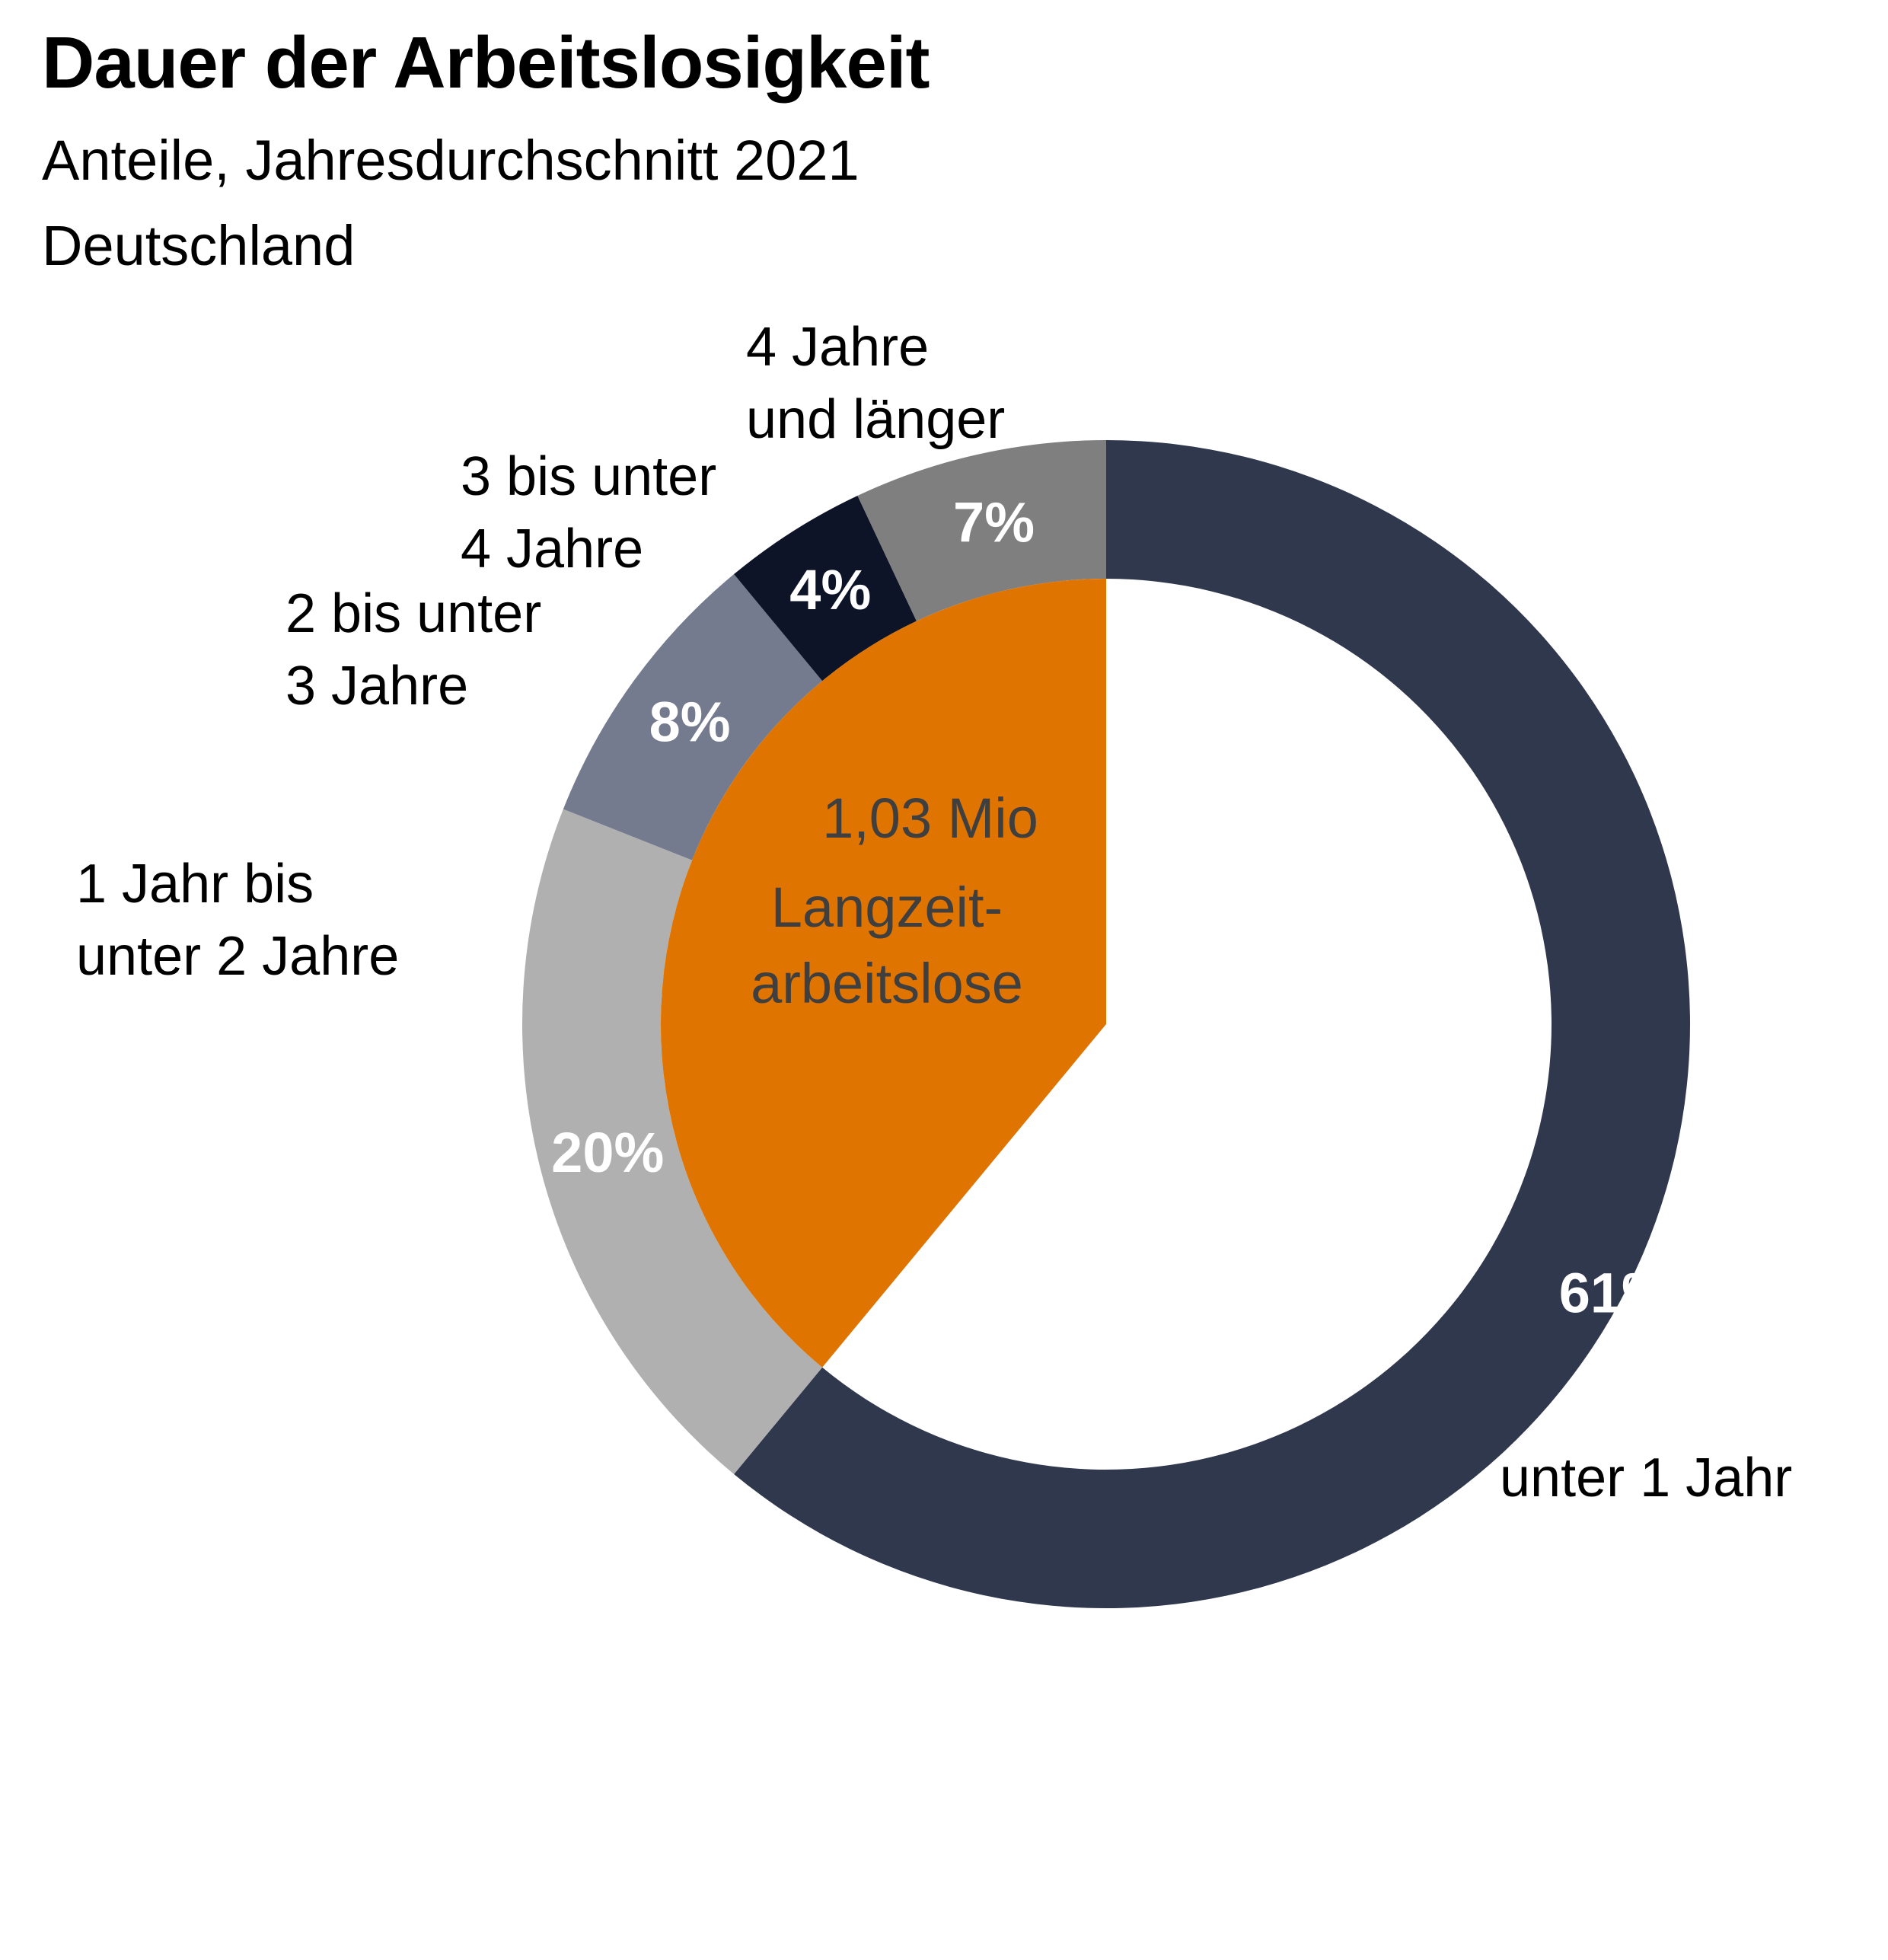 Image resolution: width=1888 pixels, height=1960 pixels. I want to click on center-highlight: 1,03 Mio Langzeit-arbeitslose, so click(883, 974).